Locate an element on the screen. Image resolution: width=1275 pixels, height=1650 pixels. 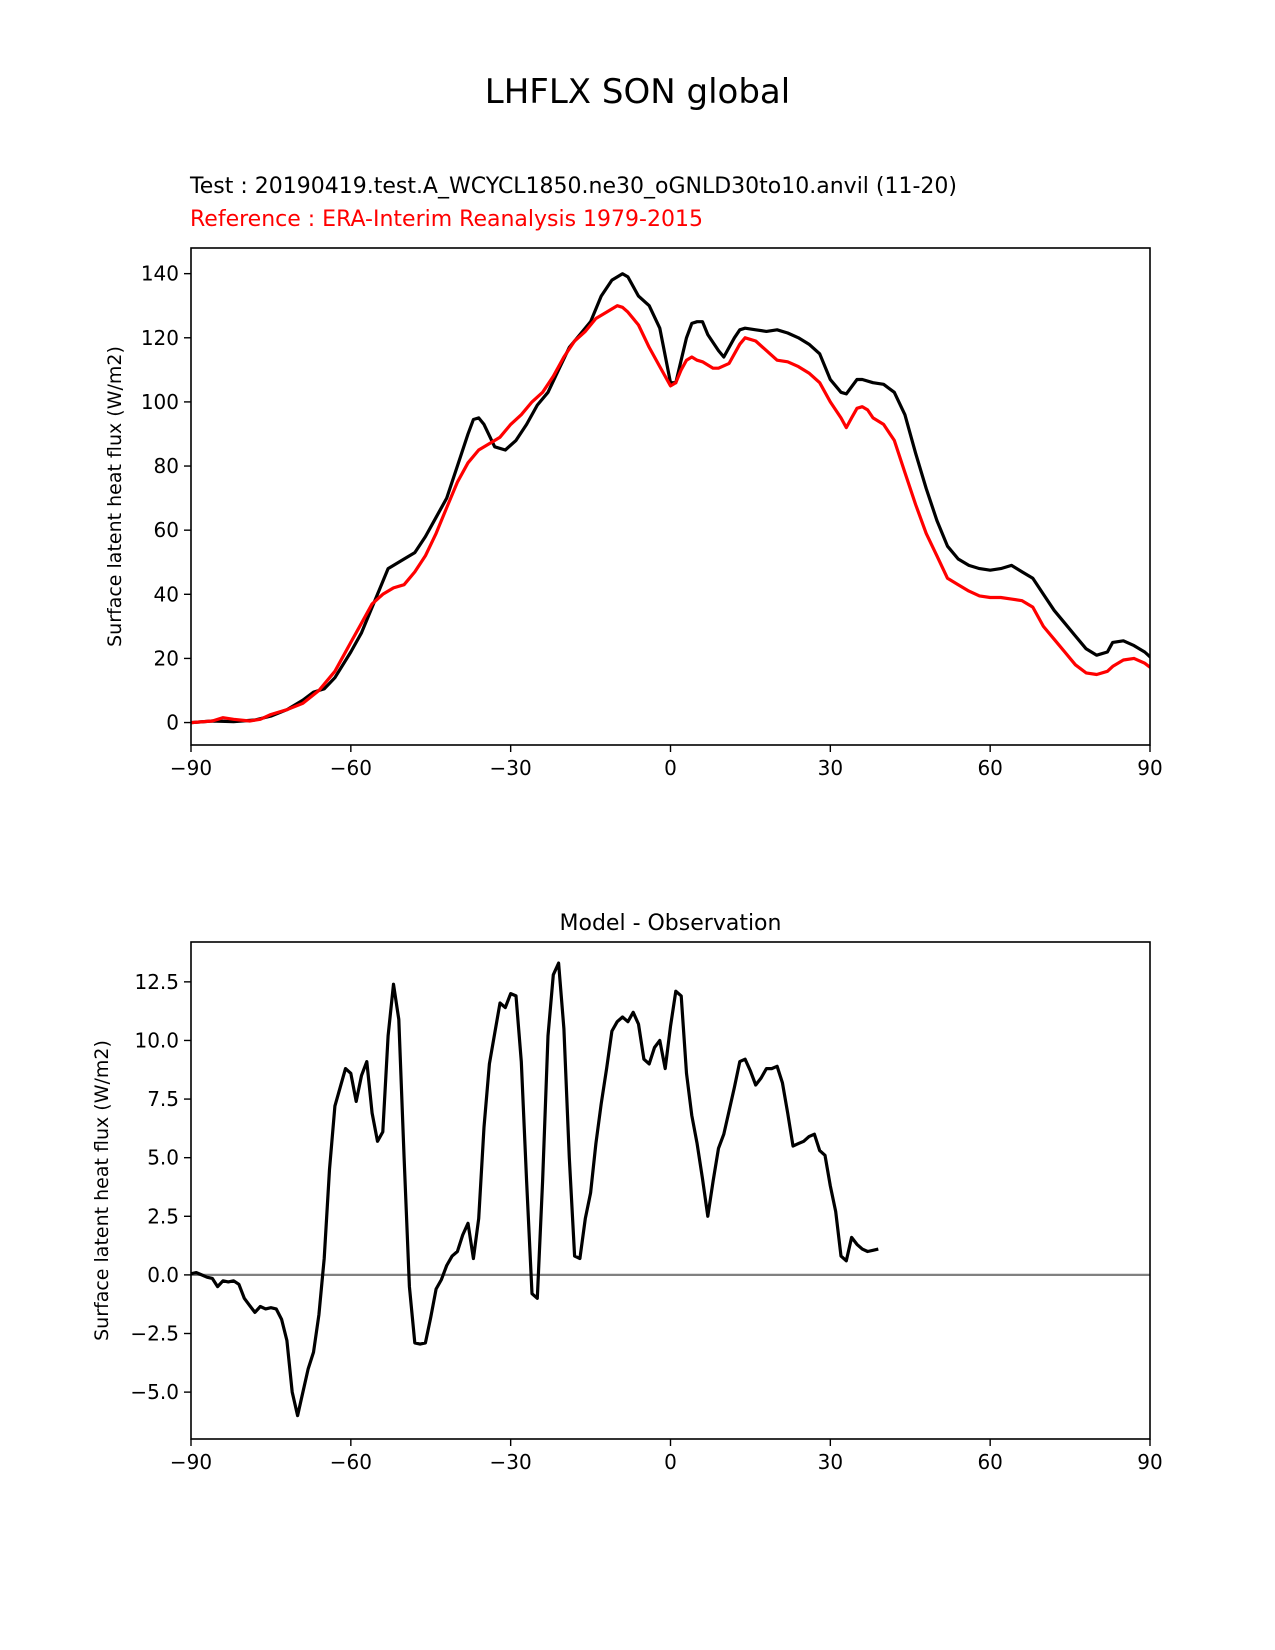
y-tick-label: 10.0 is located at coordinates (156, 1040).